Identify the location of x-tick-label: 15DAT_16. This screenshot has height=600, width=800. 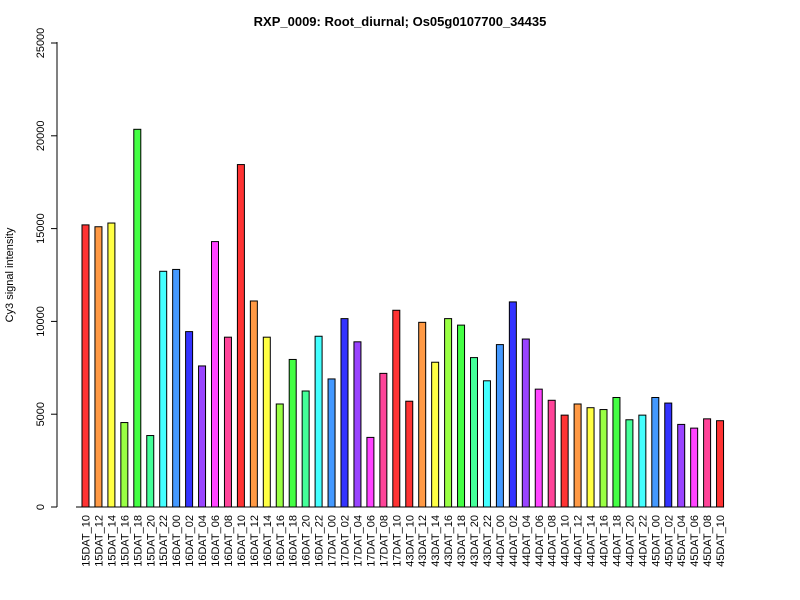
(125, 541).